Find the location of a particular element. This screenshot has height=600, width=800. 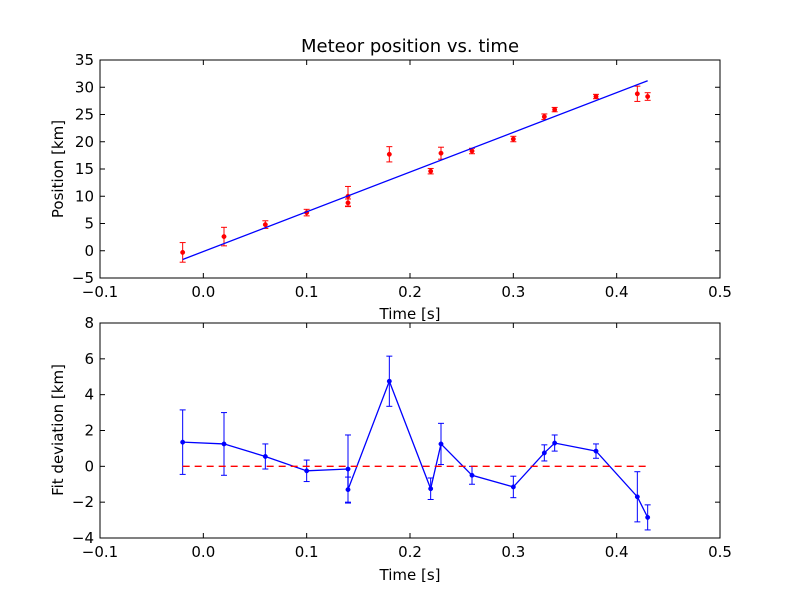

position-xtick-label: 0.2 is located at coordinates (410, 292).